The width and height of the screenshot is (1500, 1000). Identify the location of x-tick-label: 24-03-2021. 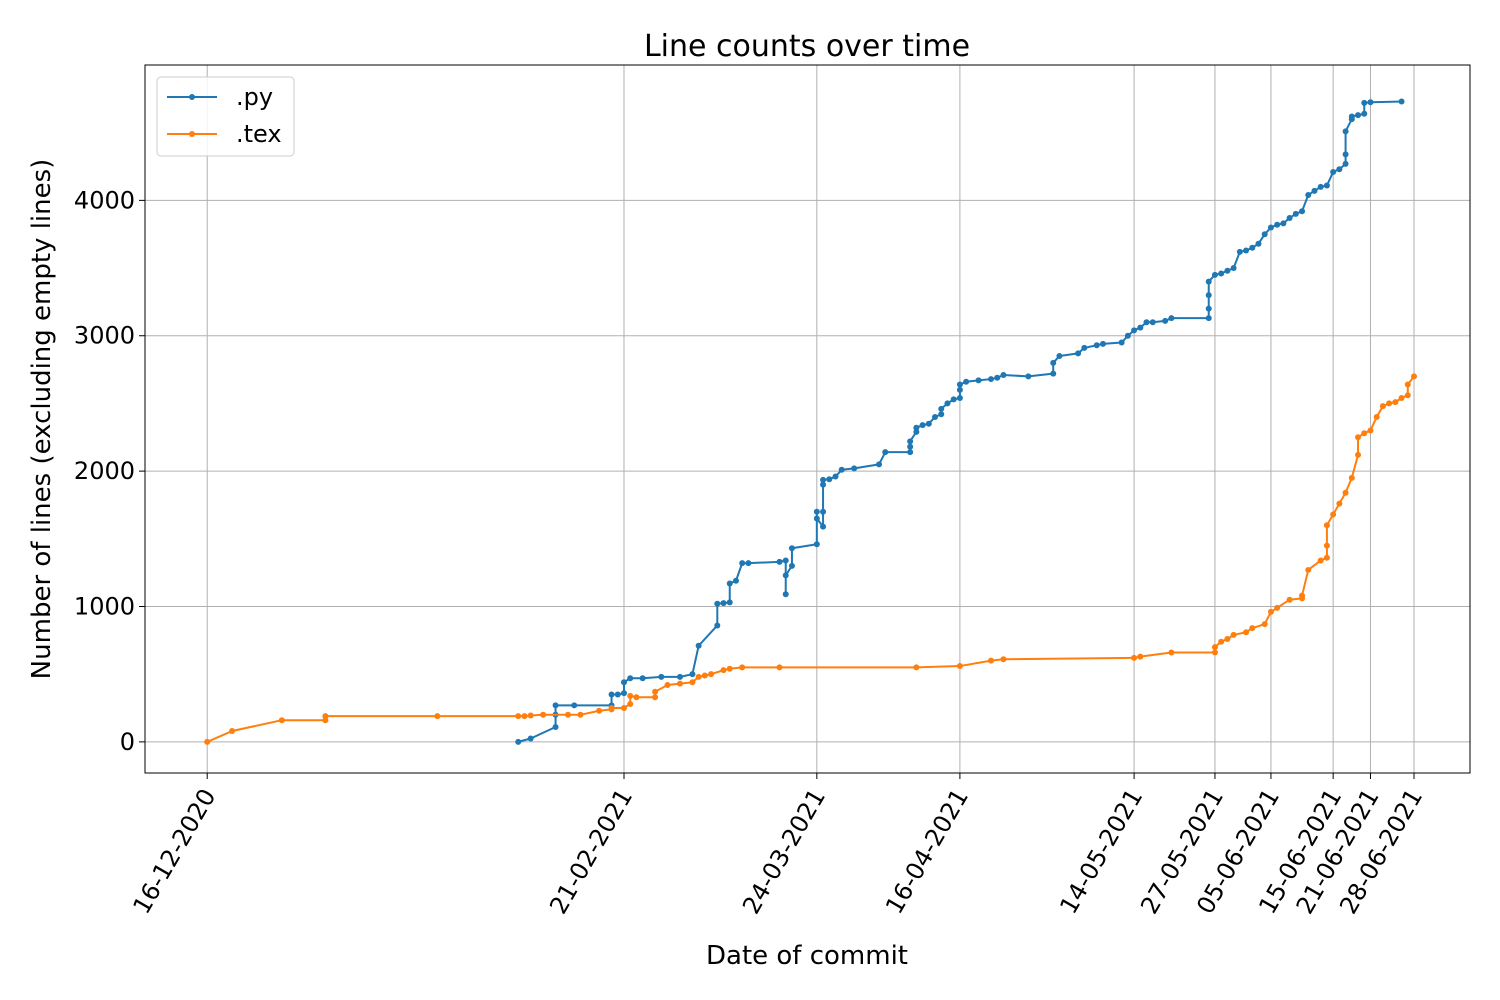
(784, 851).